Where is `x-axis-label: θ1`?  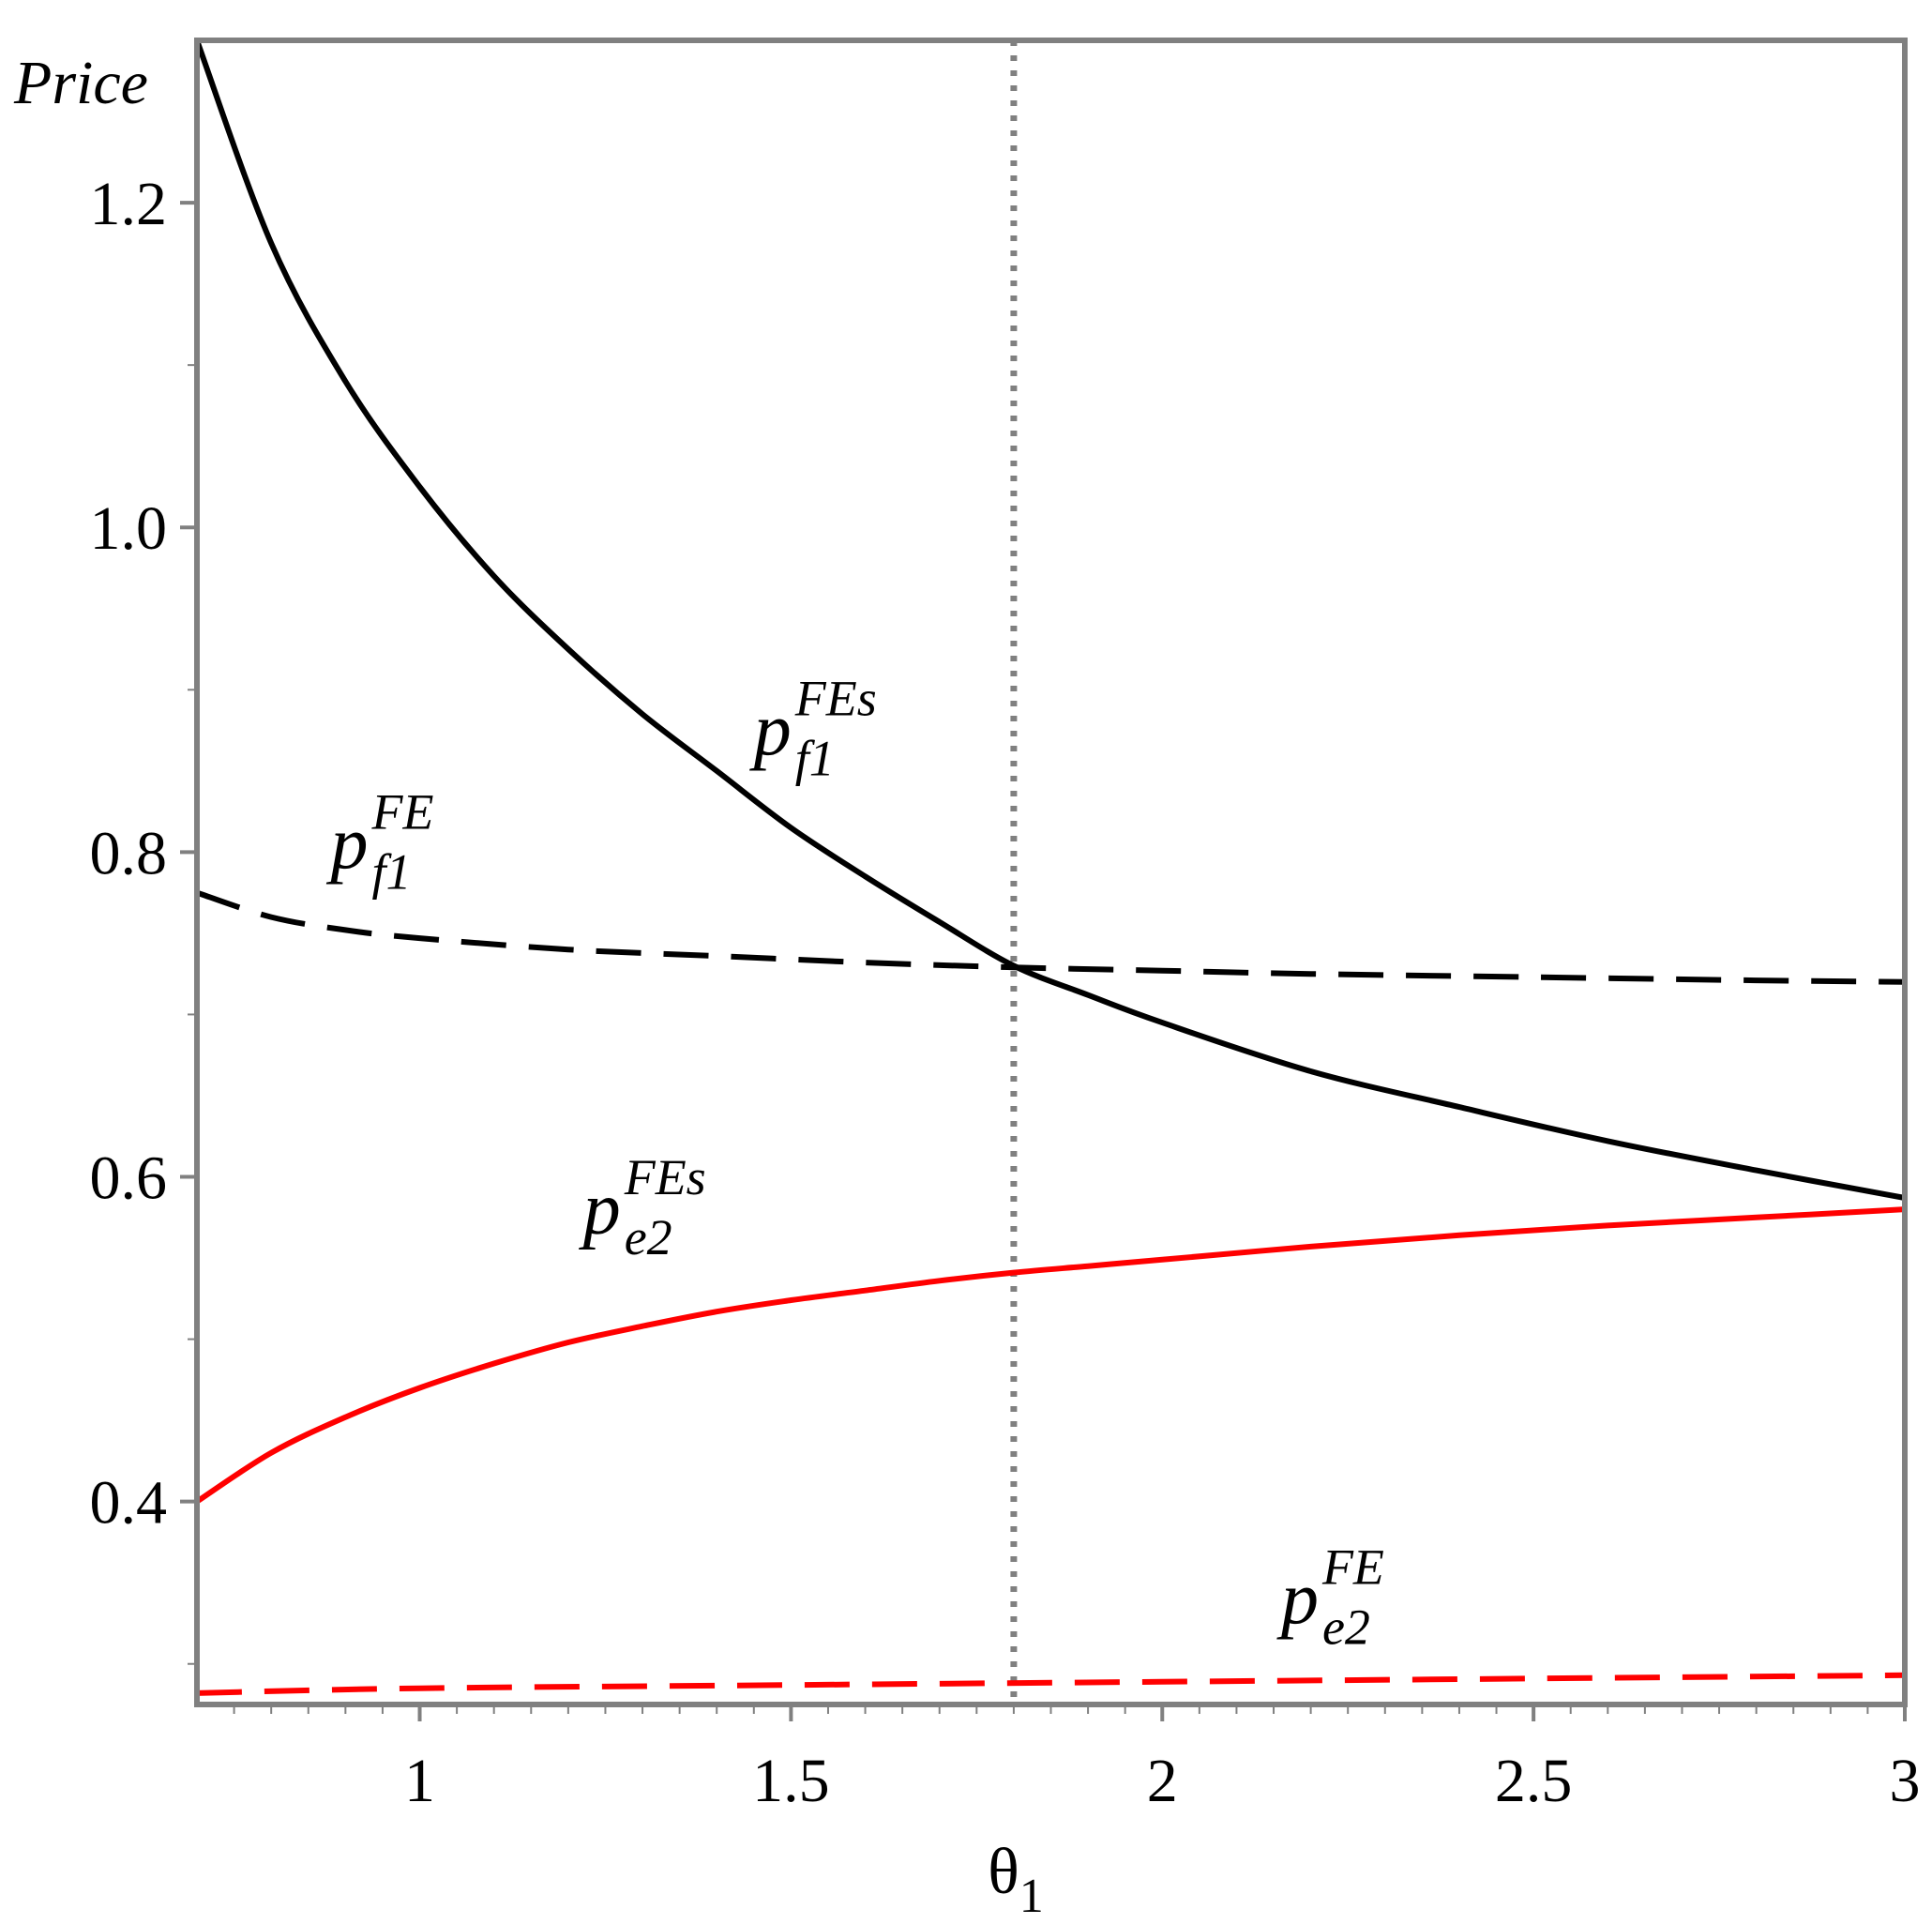 x-axis-label: θ1 is located at coordinates (1016, 1879).